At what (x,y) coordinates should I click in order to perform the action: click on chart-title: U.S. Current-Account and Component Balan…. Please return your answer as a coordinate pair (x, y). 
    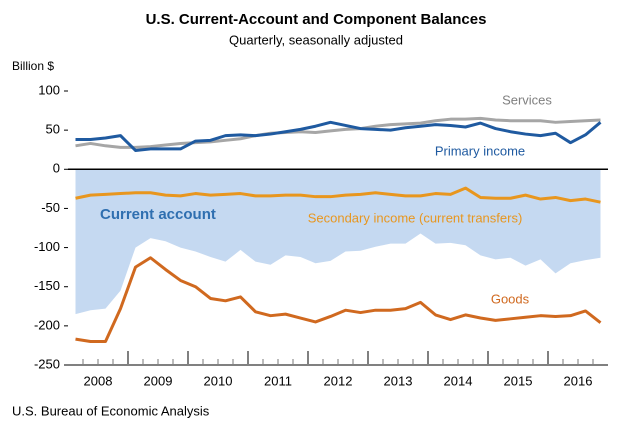
    Looking at the image, I should click on (316, 19).